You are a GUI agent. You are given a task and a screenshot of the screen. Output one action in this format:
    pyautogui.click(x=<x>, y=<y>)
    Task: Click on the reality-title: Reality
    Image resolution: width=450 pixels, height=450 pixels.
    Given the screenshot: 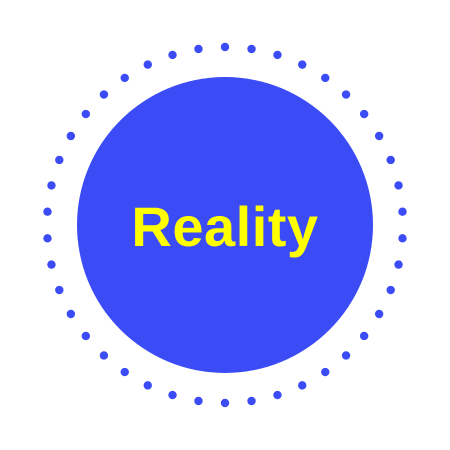 What is the action you would take?
    pyautogui.click(x=225, y=226)
    